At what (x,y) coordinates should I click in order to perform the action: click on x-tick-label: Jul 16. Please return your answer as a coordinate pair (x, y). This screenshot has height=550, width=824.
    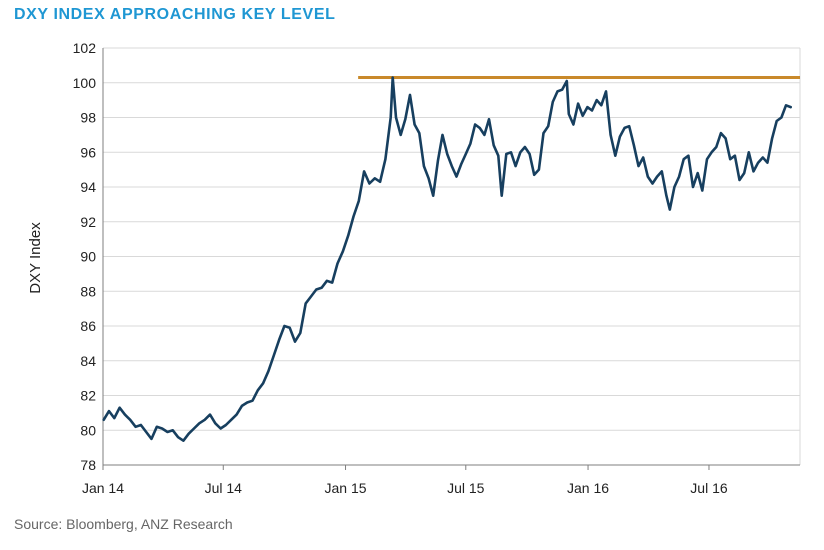
    Looking at the image, I should click on (709, 488).